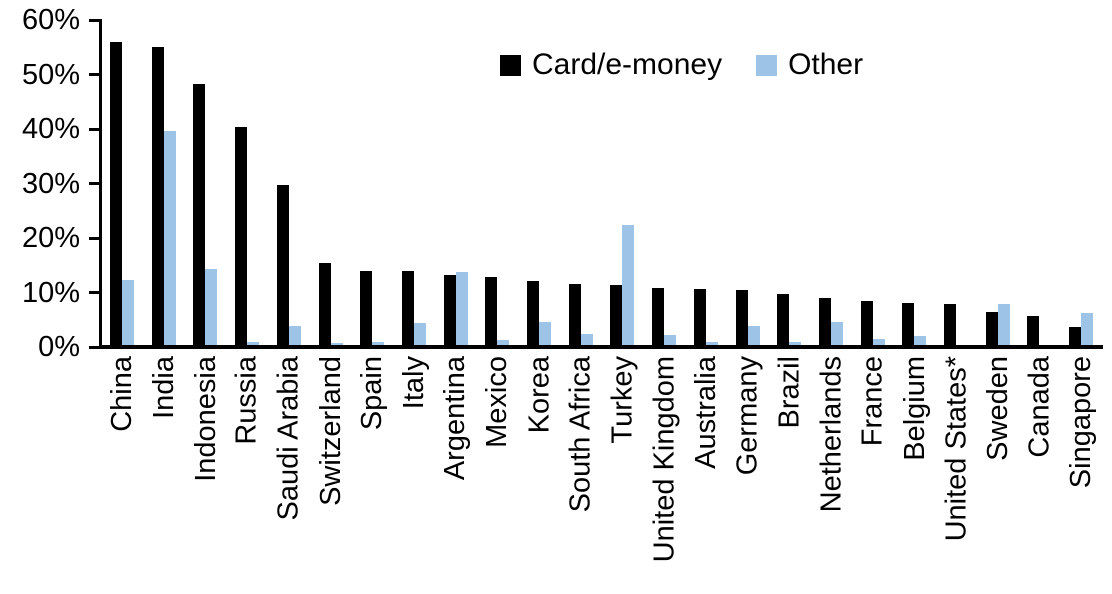  What do you see at coordinates (705, 412) in the screenshot?
I see `x-label-australia: Australia` at bounding box center [705, 412].